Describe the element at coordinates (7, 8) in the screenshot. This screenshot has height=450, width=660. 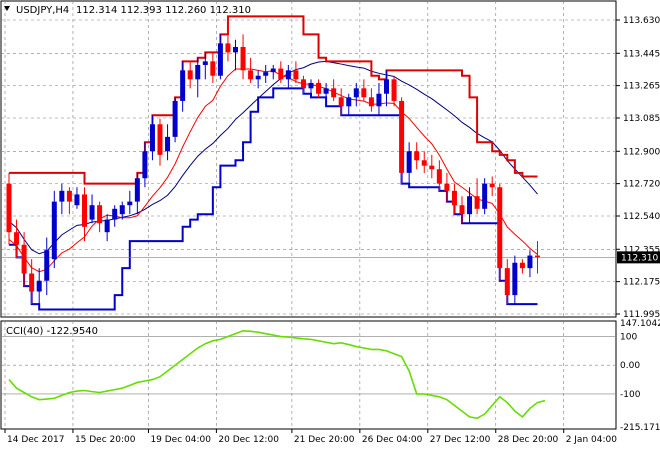
I see `collapse-triangle-icon` at that location.